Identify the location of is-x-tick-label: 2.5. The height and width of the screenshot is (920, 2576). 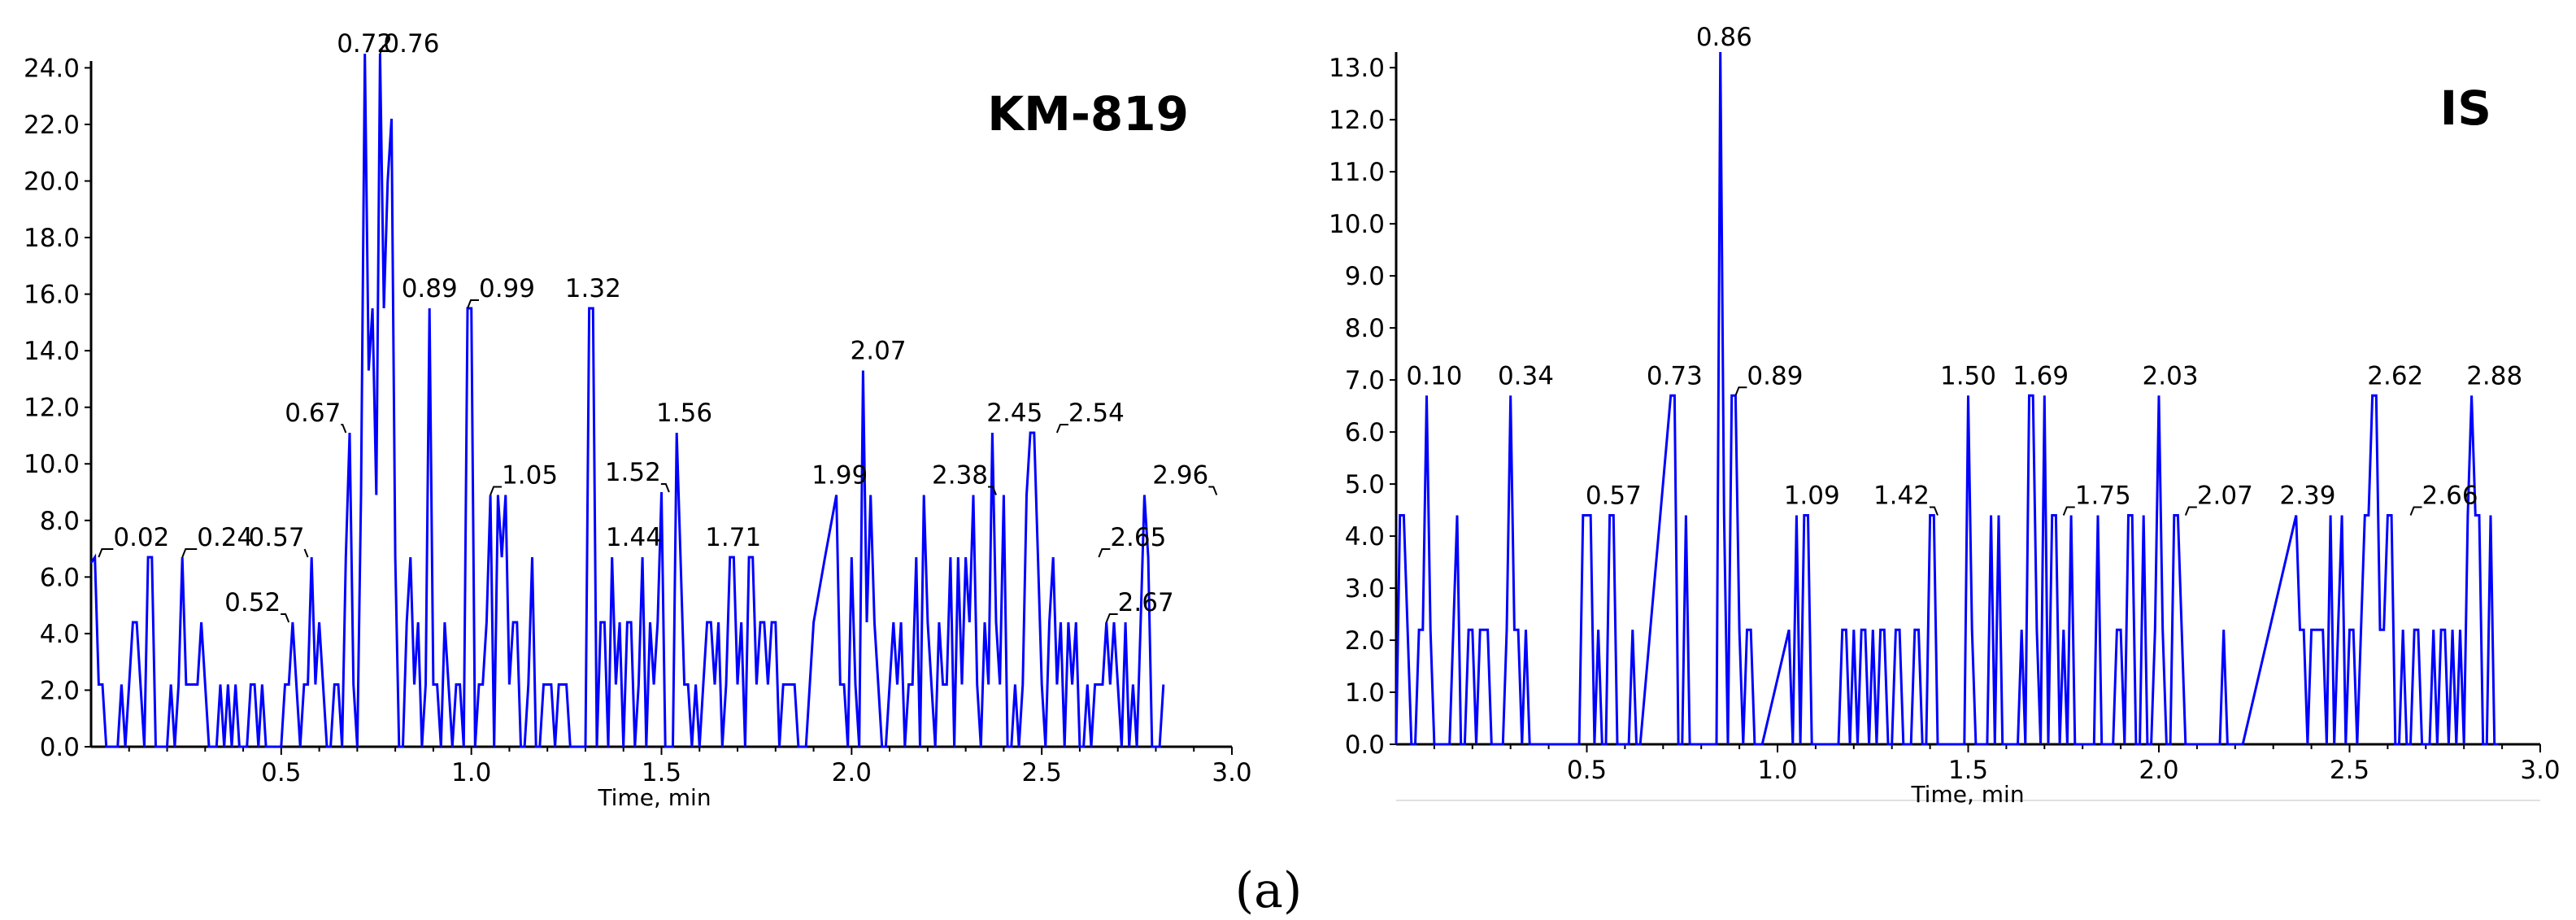
(2350, 770).